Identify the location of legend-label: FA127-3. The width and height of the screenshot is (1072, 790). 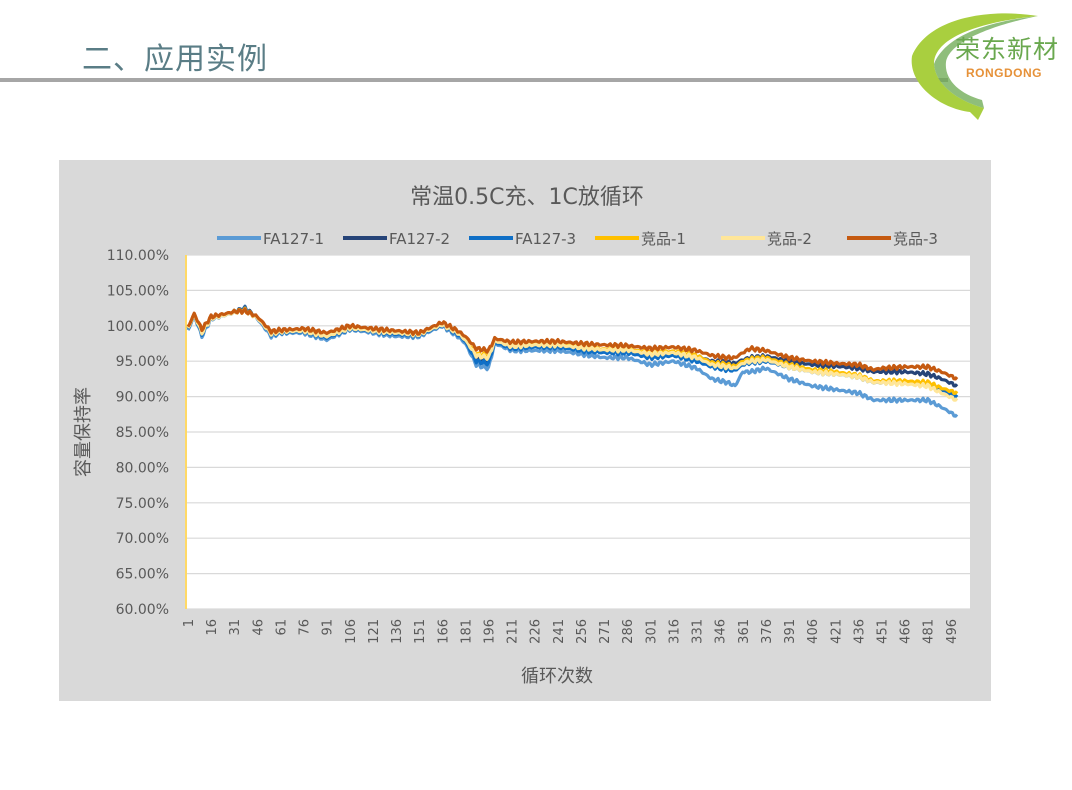
(545, 239).